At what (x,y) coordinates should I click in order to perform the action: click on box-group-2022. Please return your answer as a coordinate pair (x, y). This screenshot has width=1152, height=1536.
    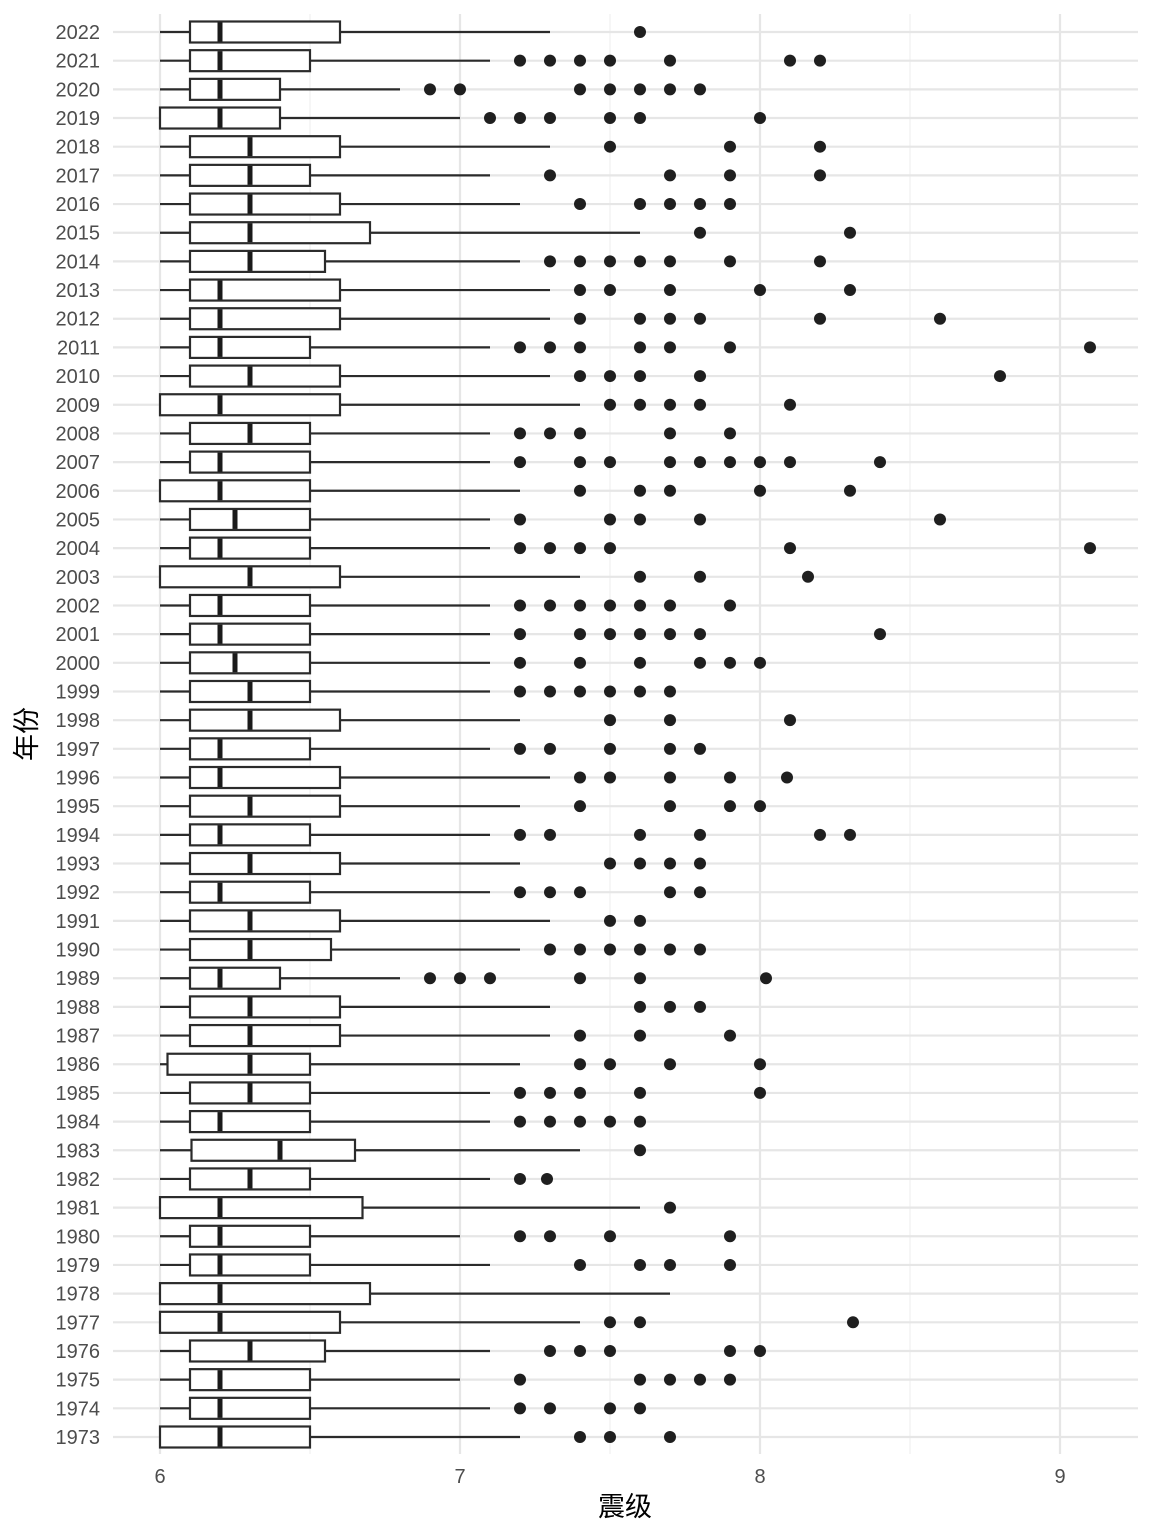
    Looking at the image, I should click on (403, 32).